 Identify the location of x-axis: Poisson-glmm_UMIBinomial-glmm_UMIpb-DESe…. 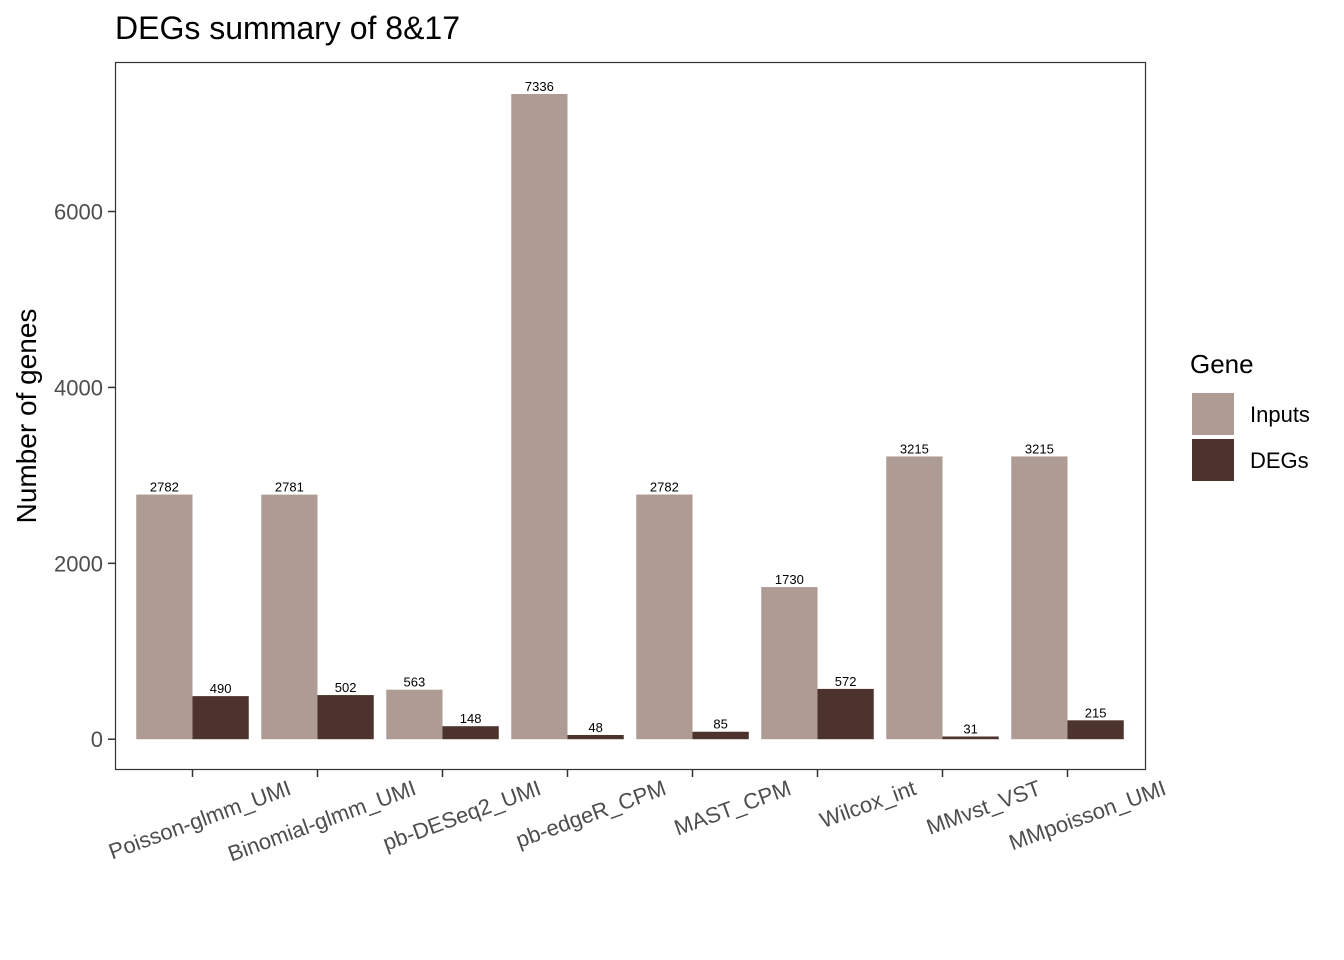
(637, 818).